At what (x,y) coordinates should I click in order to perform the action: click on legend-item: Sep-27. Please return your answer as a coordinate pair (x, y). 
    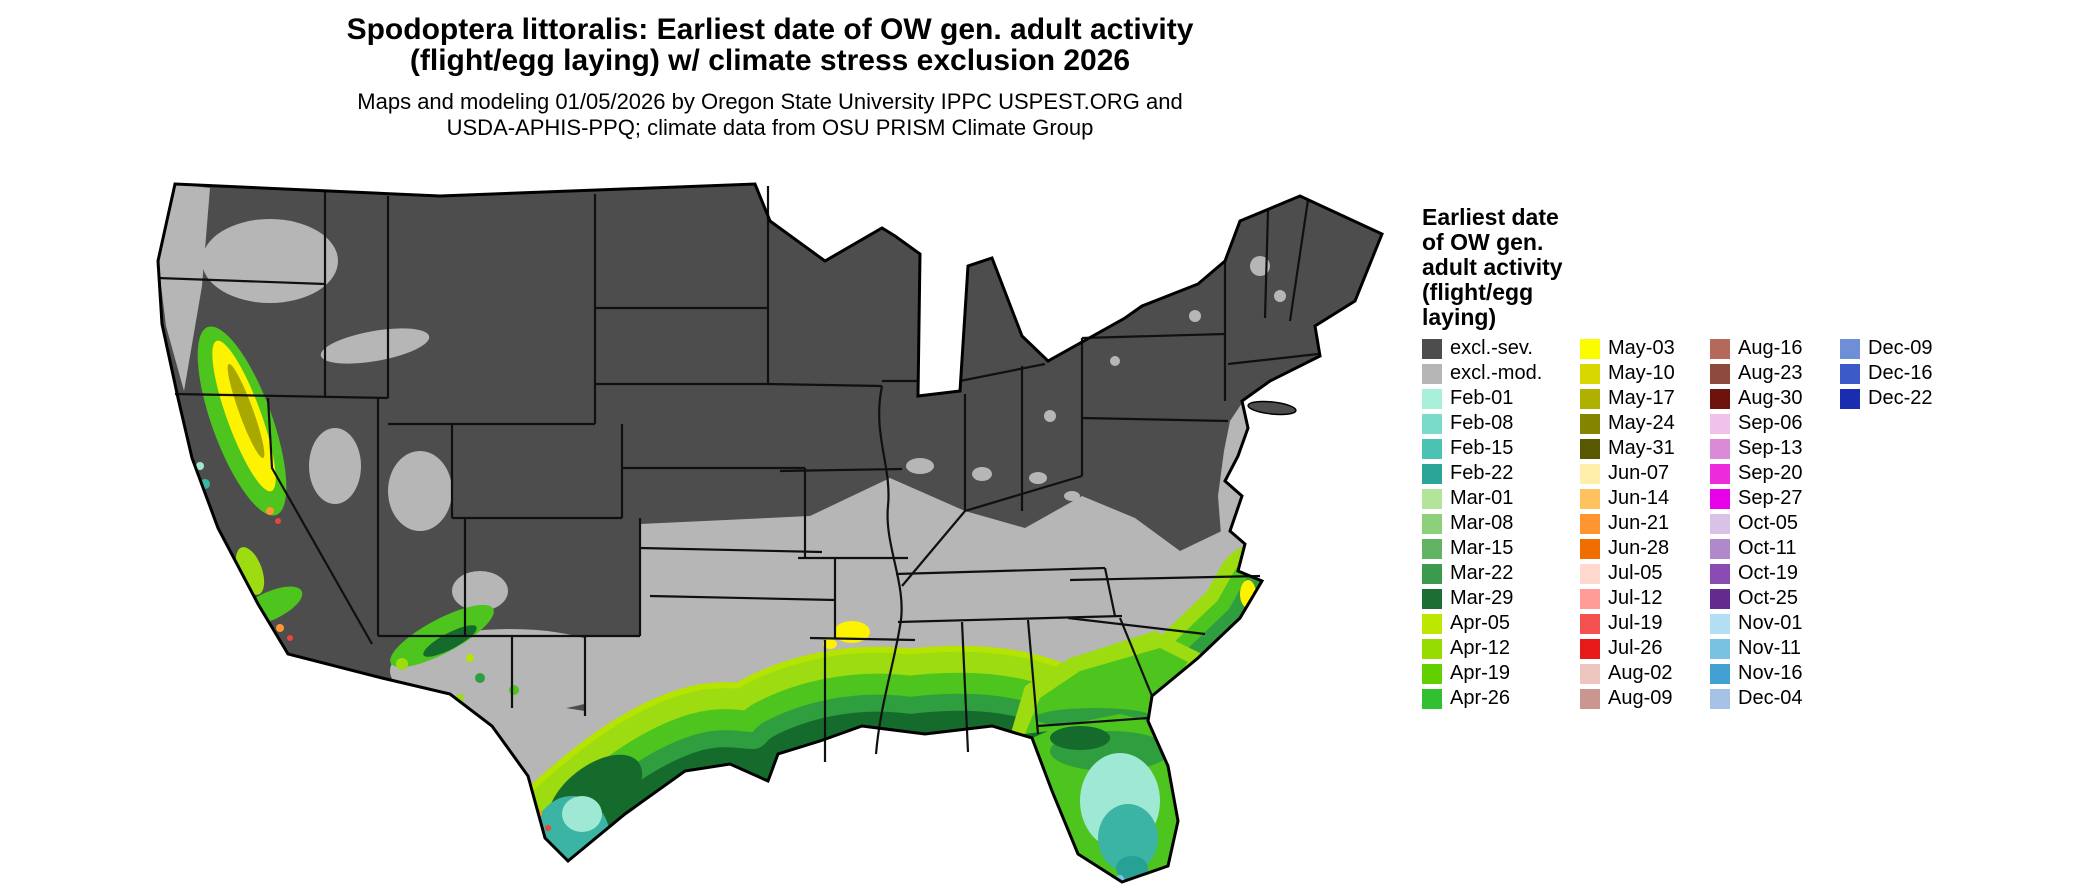
    Looking at the image, I should click on (1775, 498).